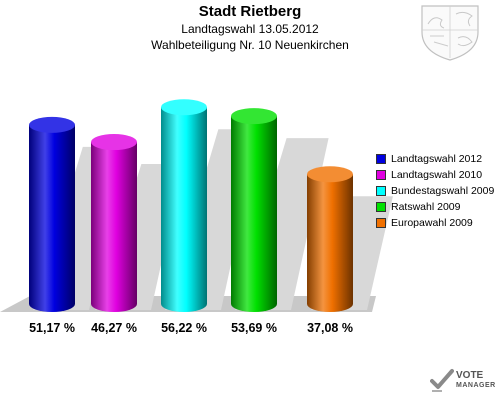 This screenshot has height=400, width=500. I want to click on value-label-4: 53,69 %, so click(254, 328).